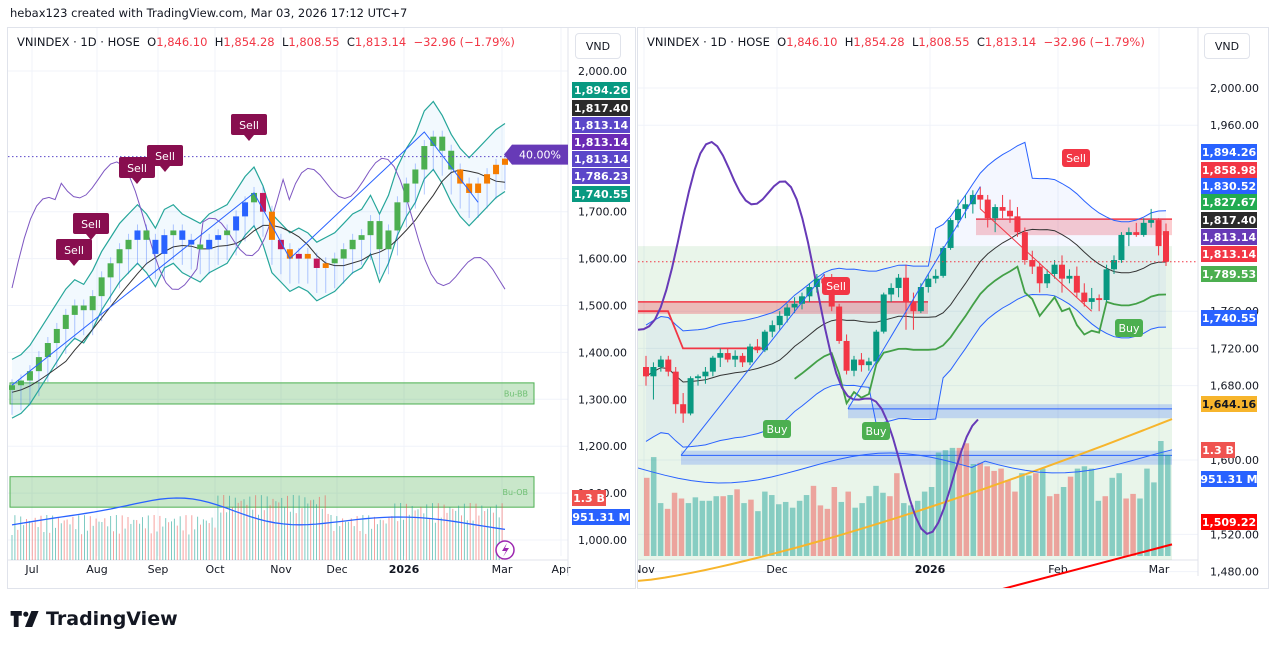  Describe the element at coordinates (601, 108) in the screenshot. I see `price-label: 1,817.40` at that location.